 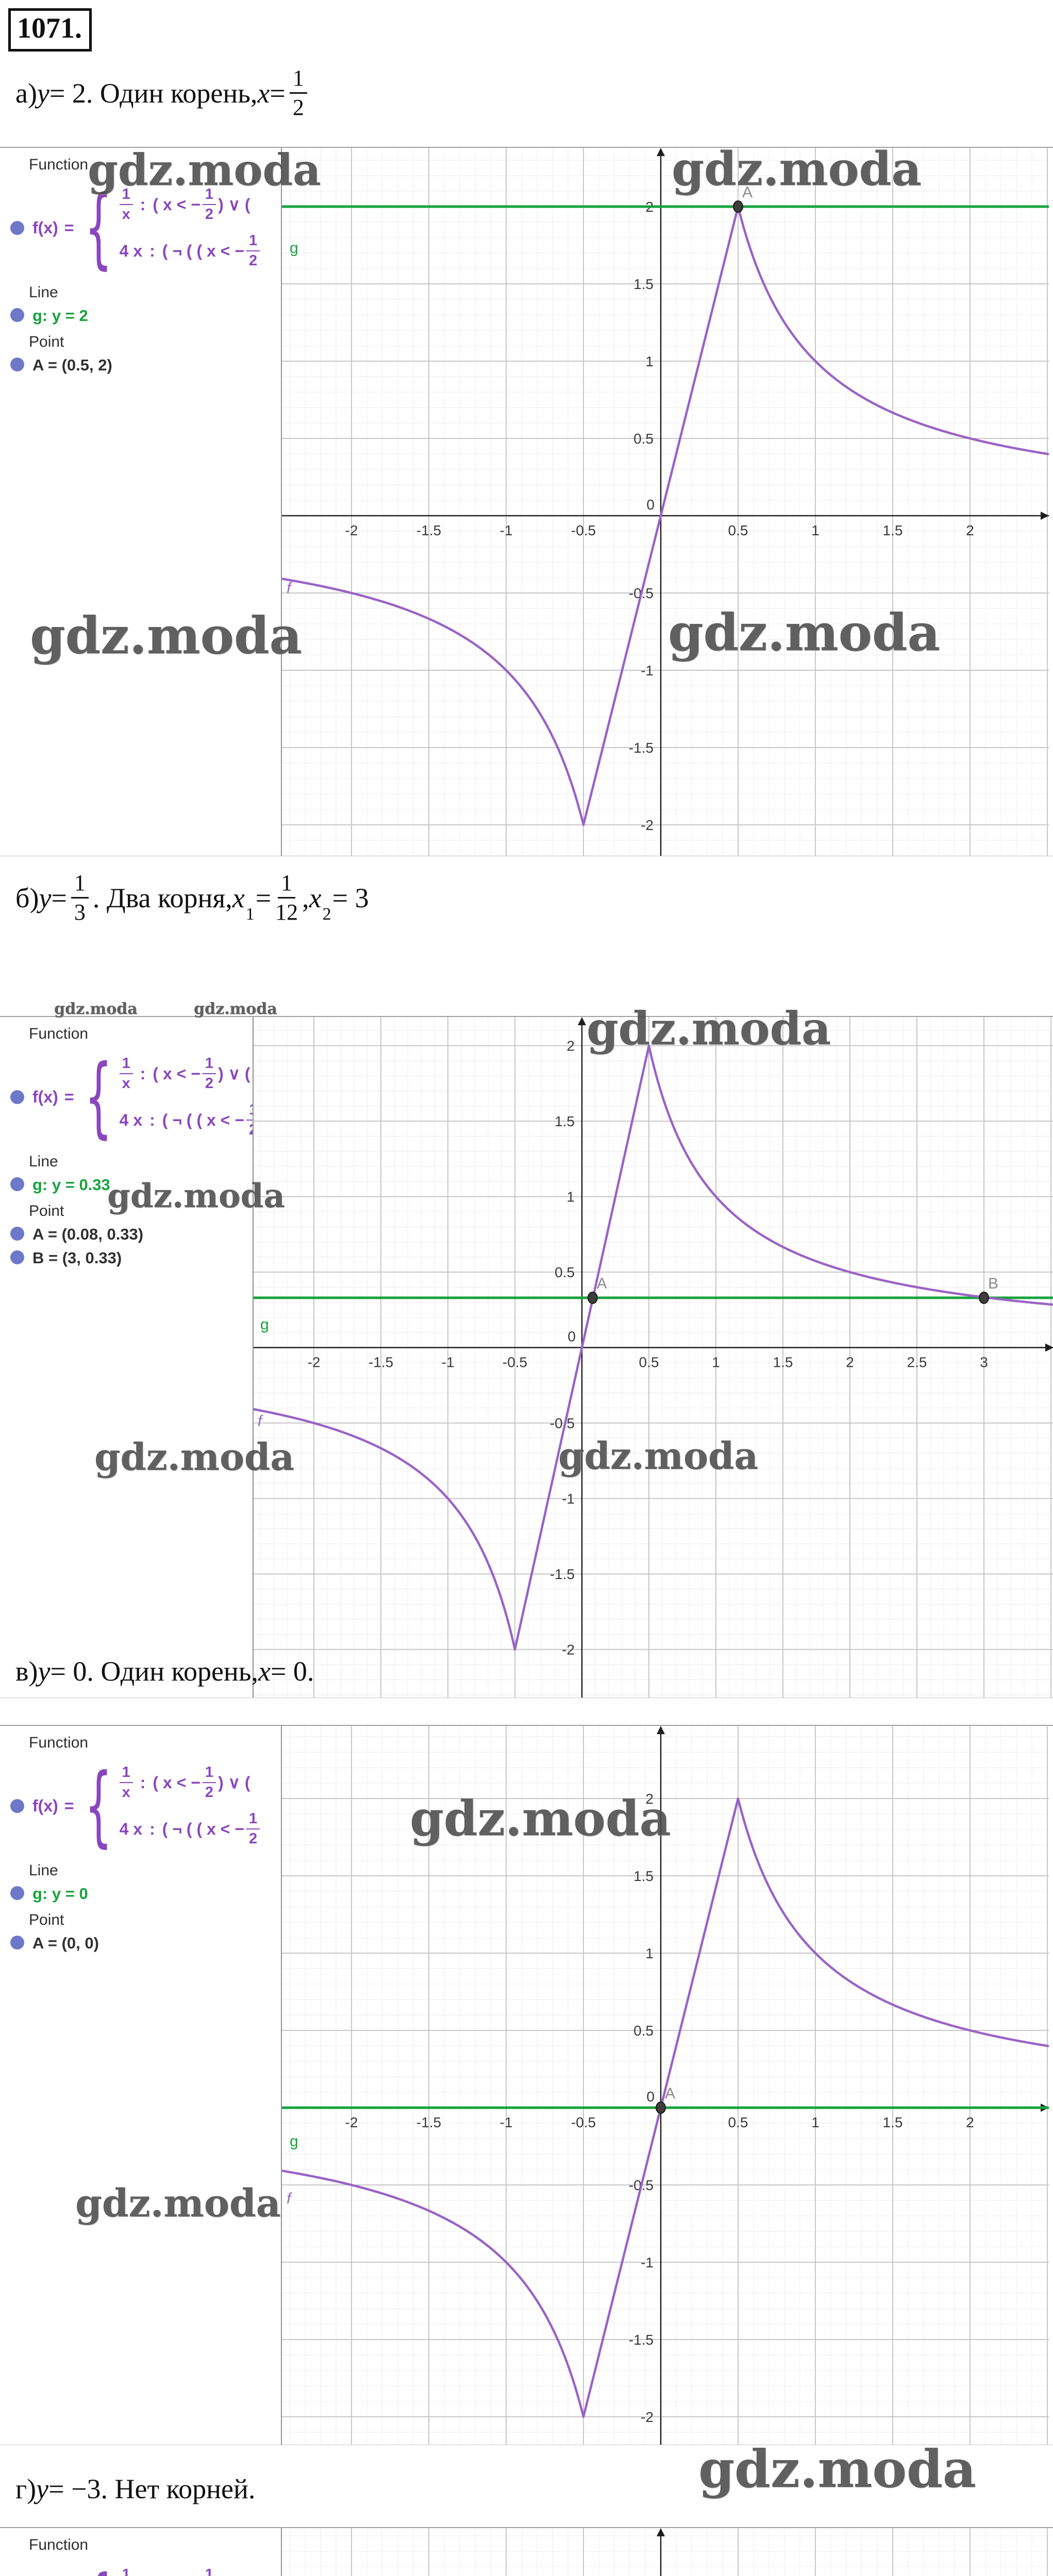 I want to click on y-tick-label: -0.5, so click(x=562, y=1423).